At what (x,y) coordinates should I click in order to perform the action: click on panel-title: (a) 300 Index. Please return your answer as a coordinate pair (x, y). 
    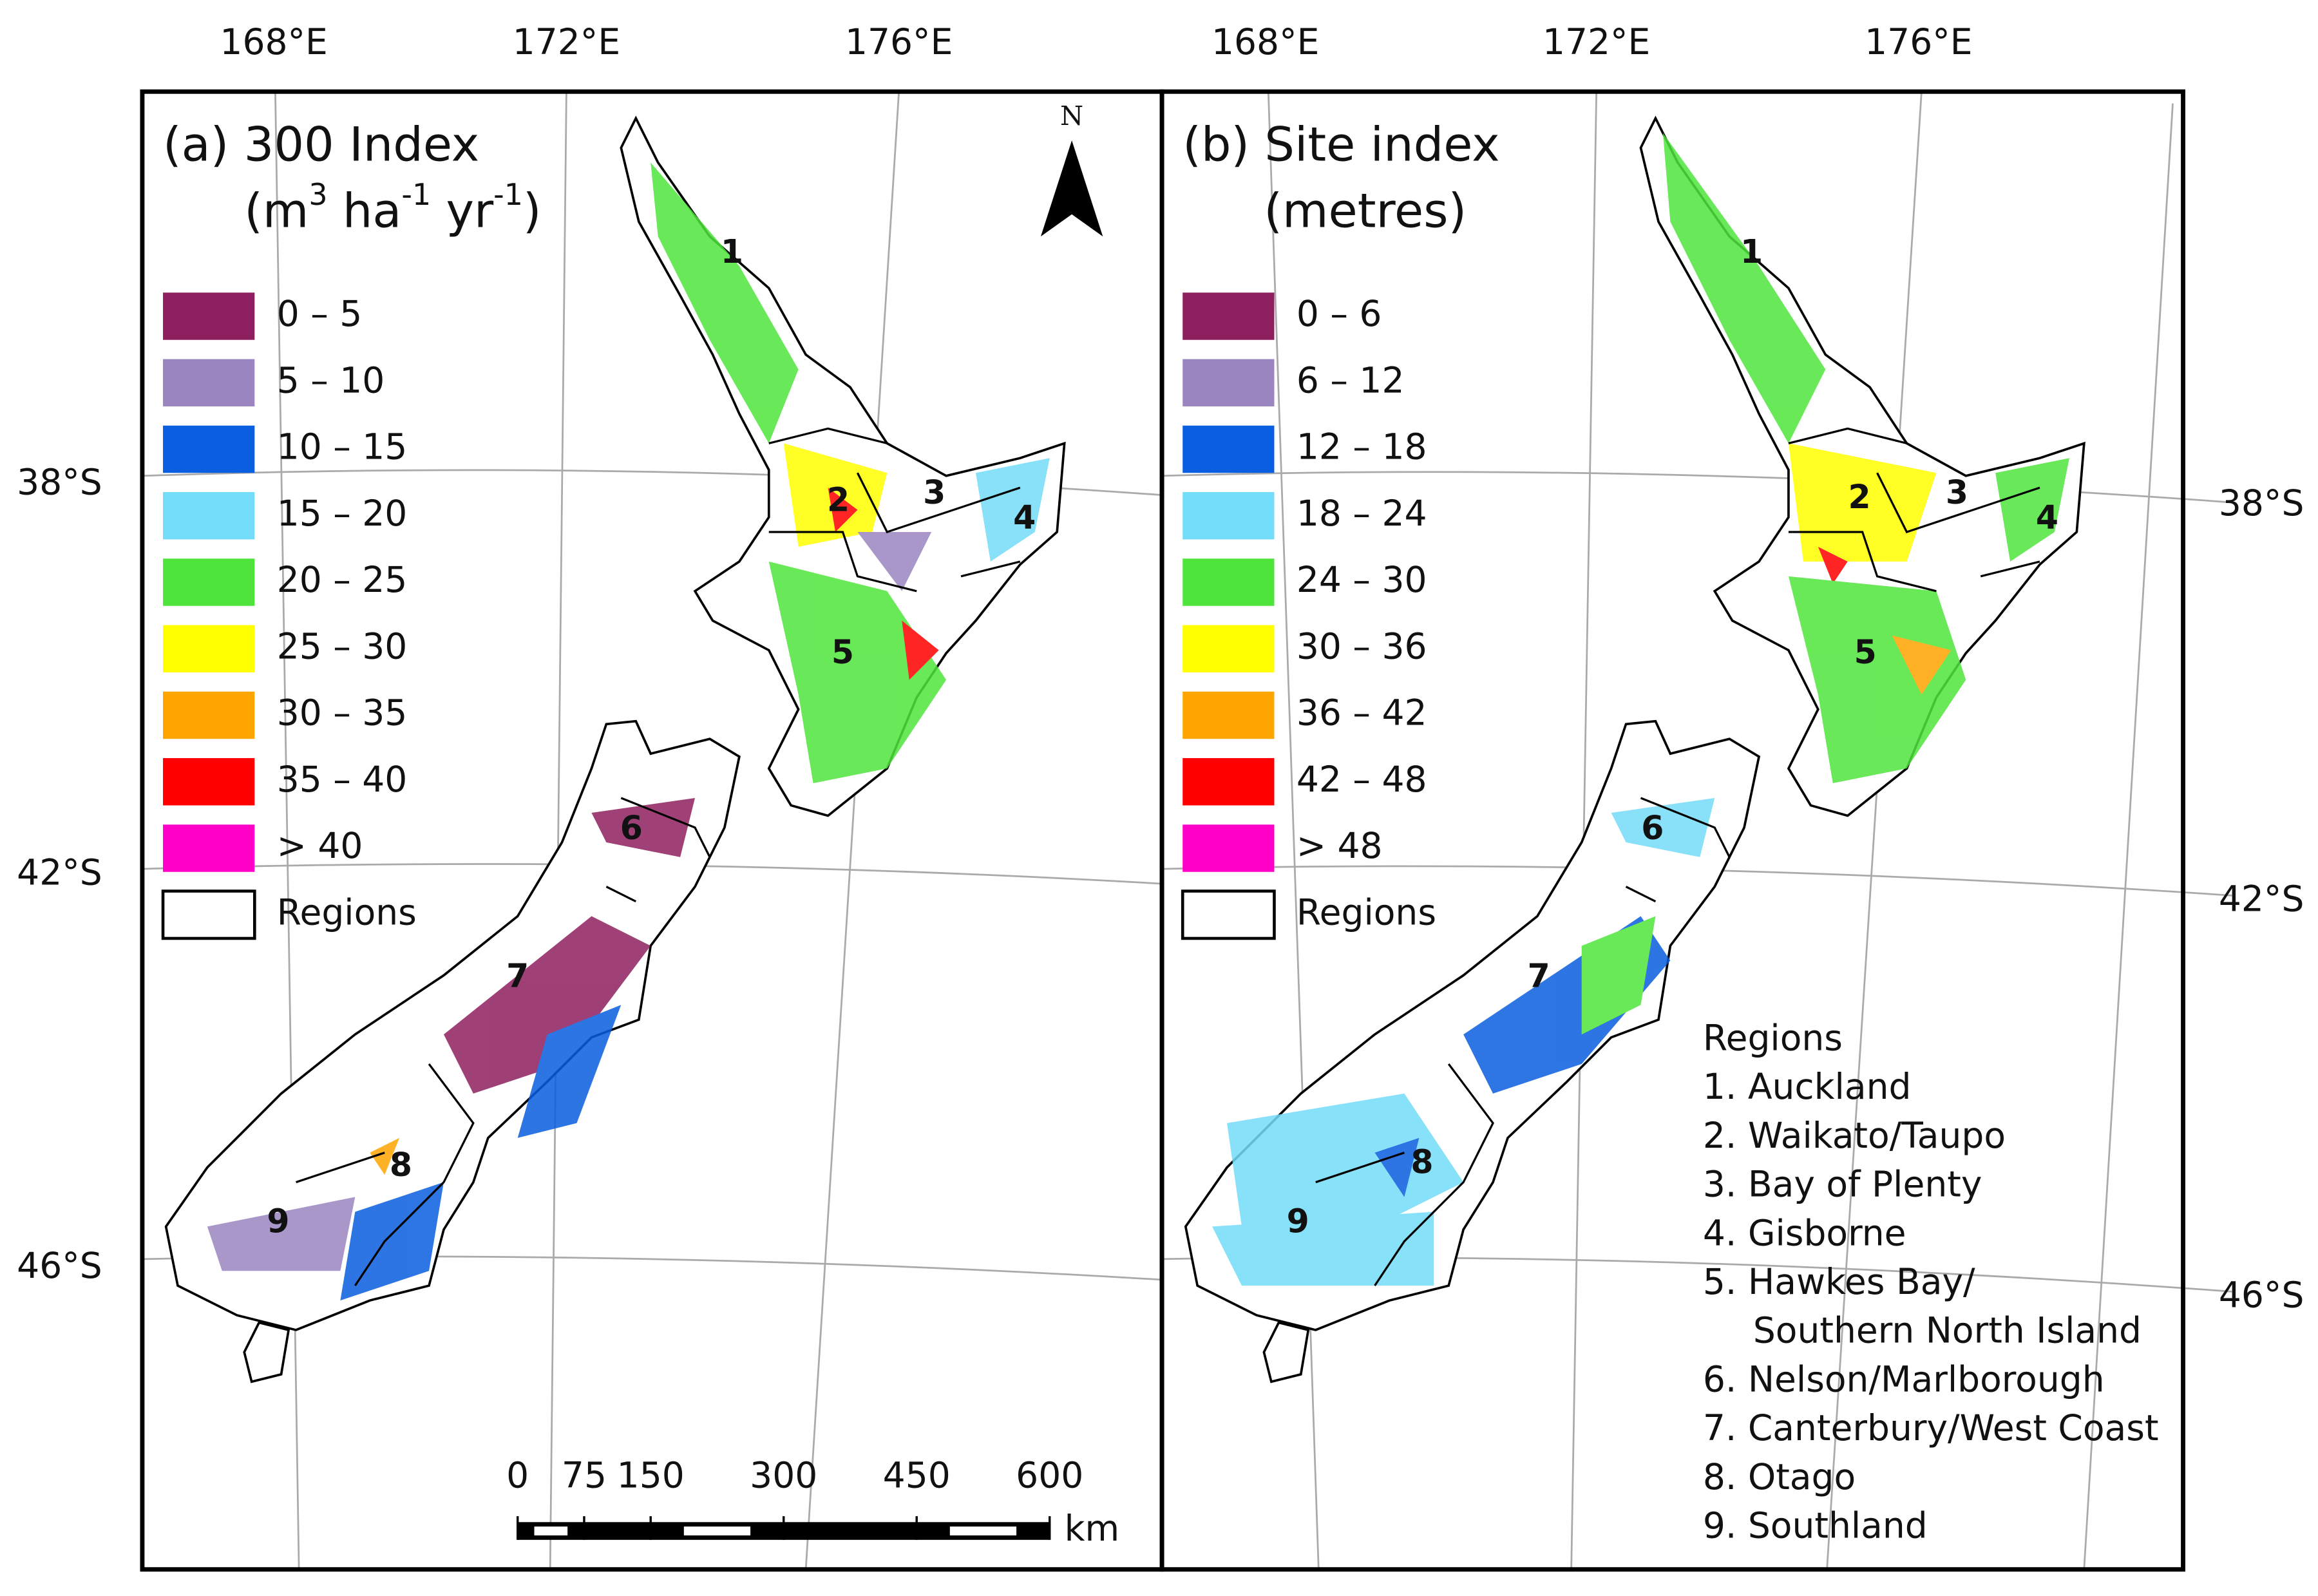
    Looking at the image, I should click on (321, 144).